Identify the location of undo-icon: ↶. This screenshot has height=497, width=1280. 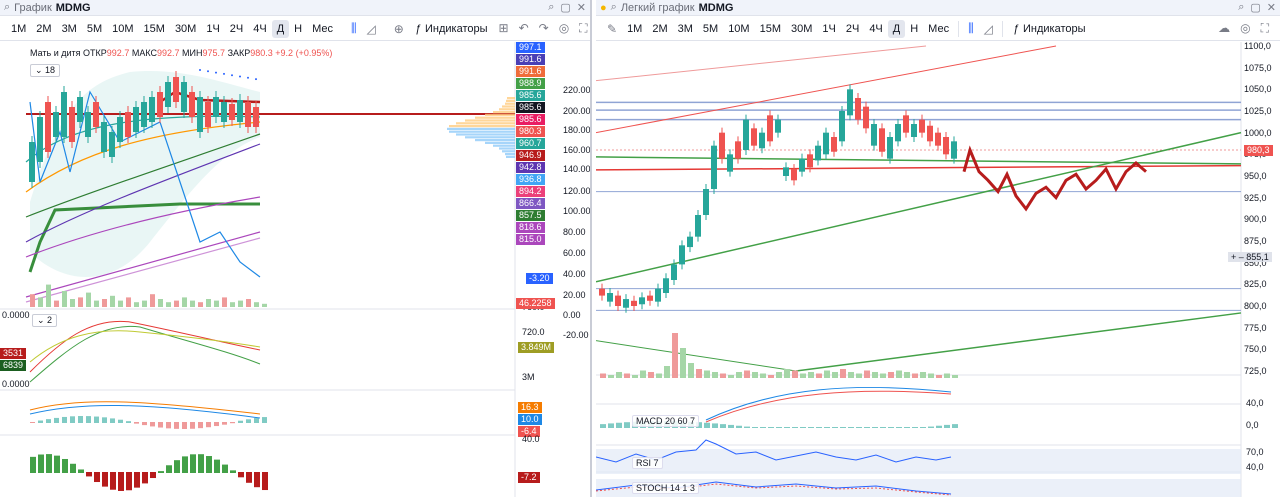
(523, 28).